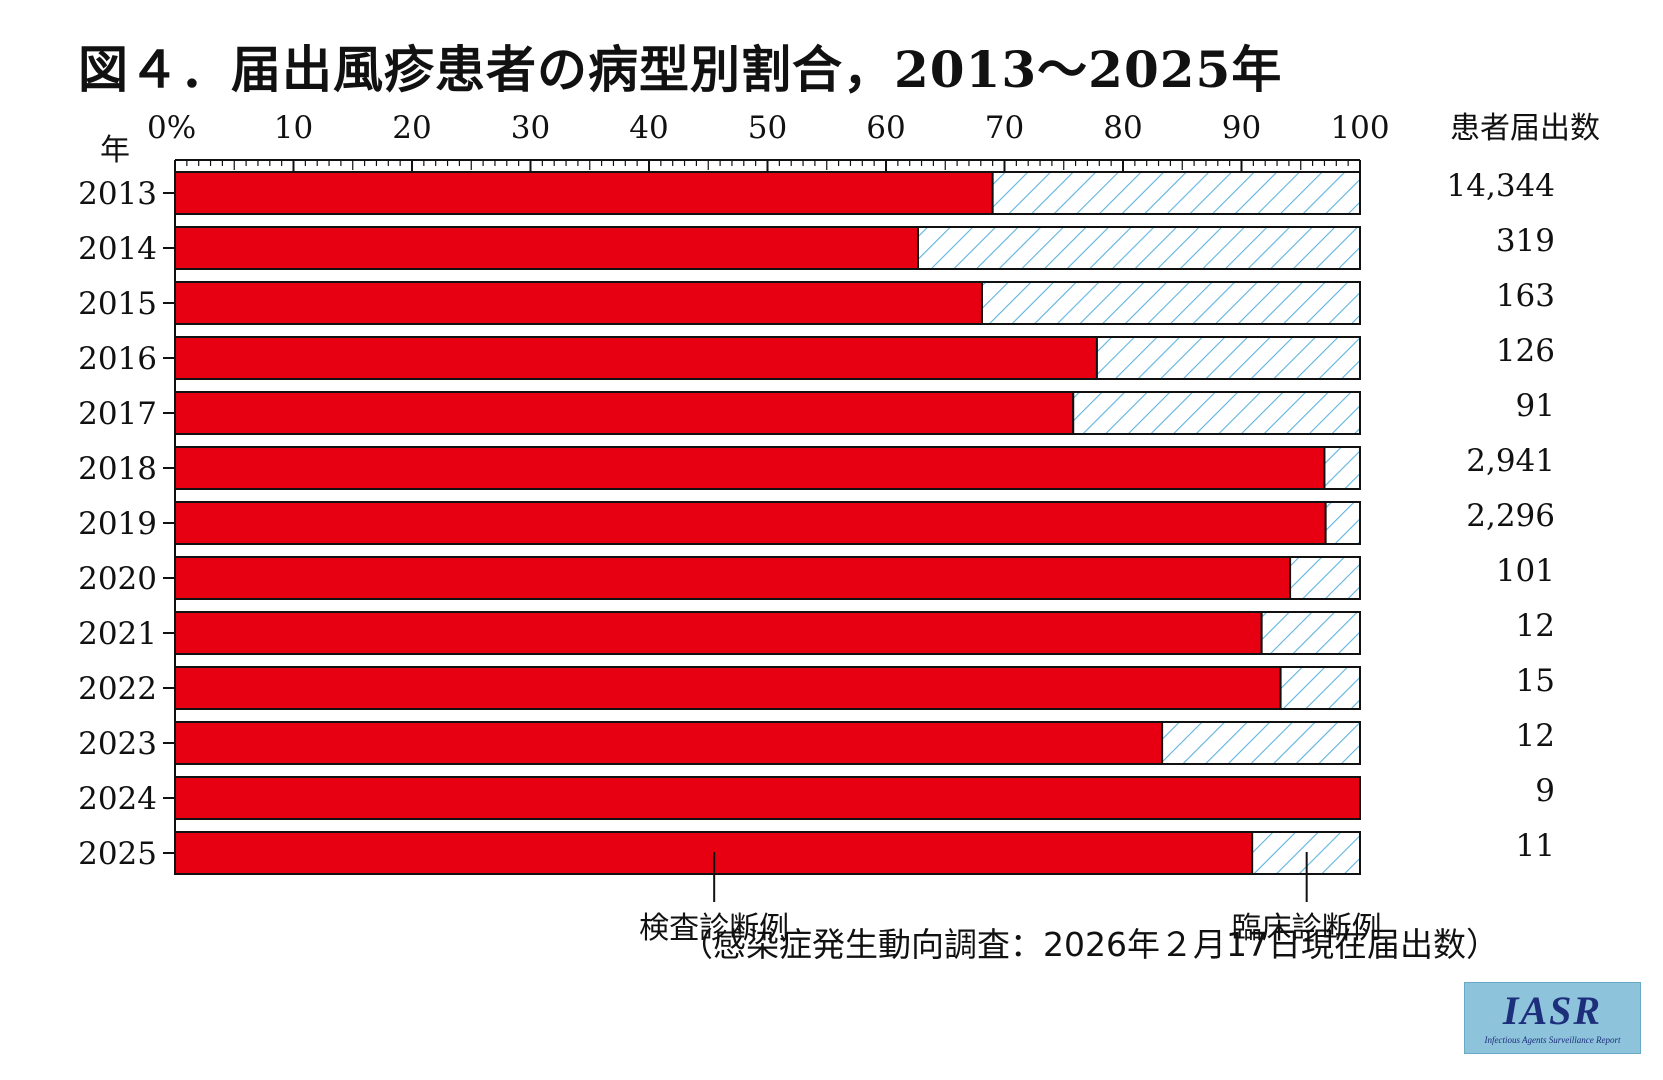 This screenshot has height=1080, width=1663. I want to click on bar-lab-2015, so click(578, 303).